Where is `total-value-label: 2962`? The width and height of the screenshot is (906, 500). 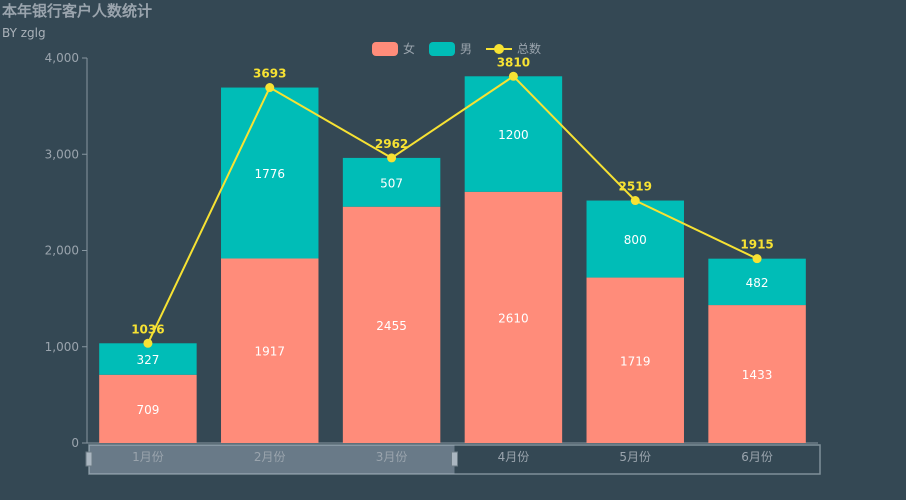
total-value-label: 2962 is located at coordinates (391, 144).